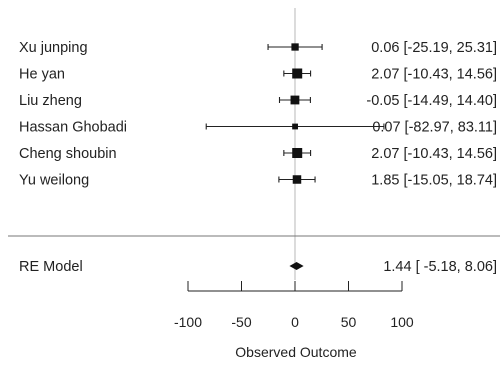 Image resolution: width=501 pixels, height=370 pixels. I want to click on x-tick-label: -50, so click(241, 322).